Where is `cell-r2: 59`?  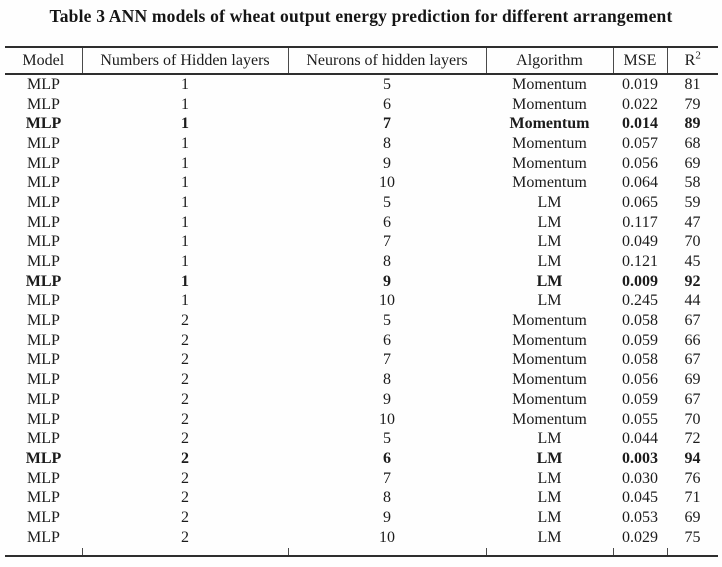 cell-r2: 59 is located at coordinates (692, 202).